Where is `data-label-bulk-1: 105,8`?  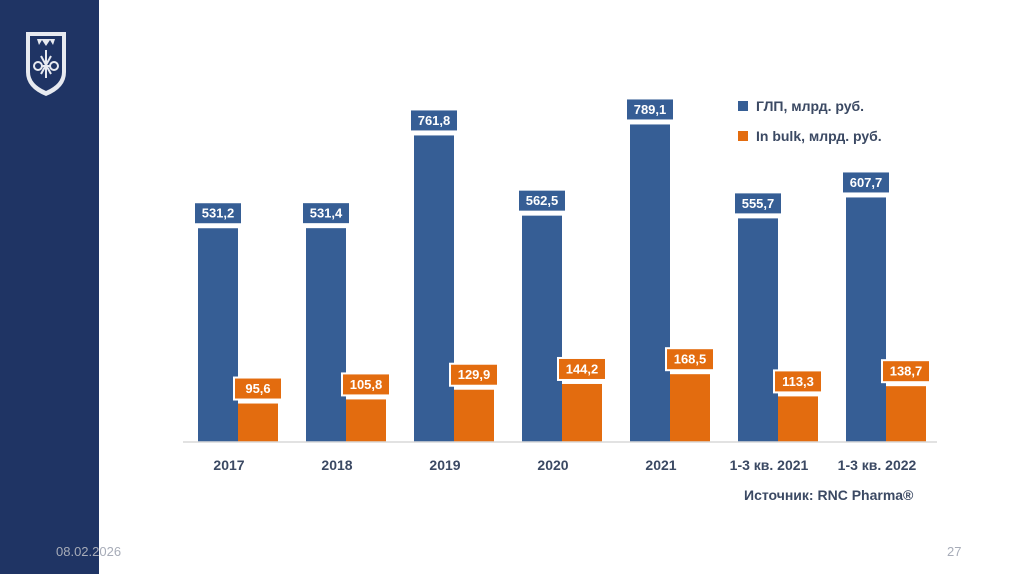 data-label-bulk-1: 105,8 is located at coordinates (366, 384).